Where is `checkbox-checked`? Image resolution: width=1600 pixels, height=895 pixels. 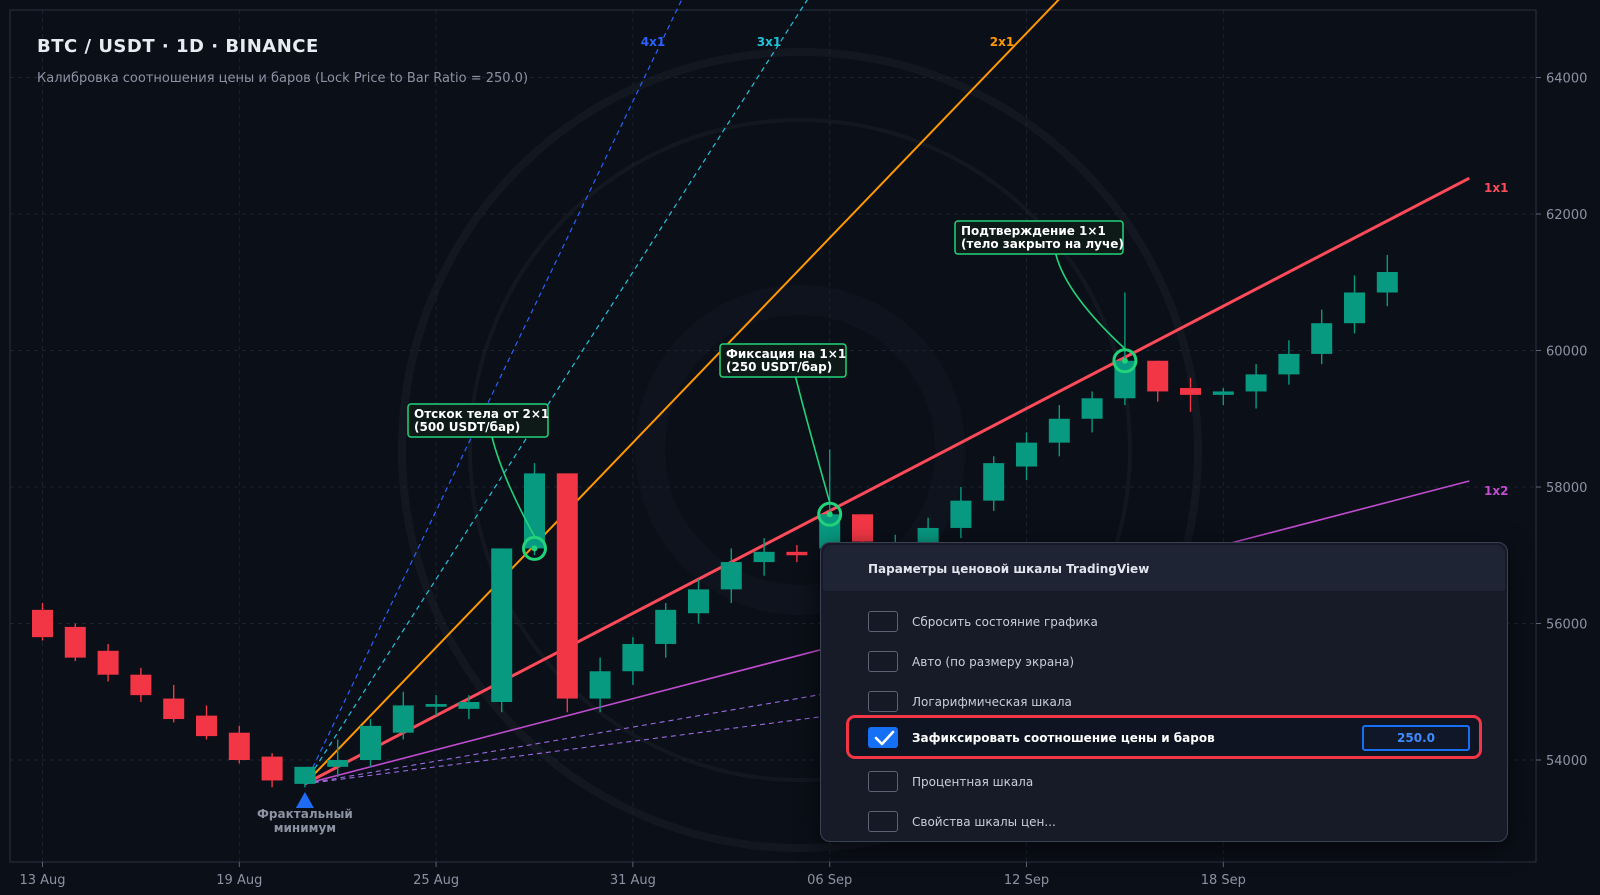 checkbox-checked is located at coordinates (883, 737).